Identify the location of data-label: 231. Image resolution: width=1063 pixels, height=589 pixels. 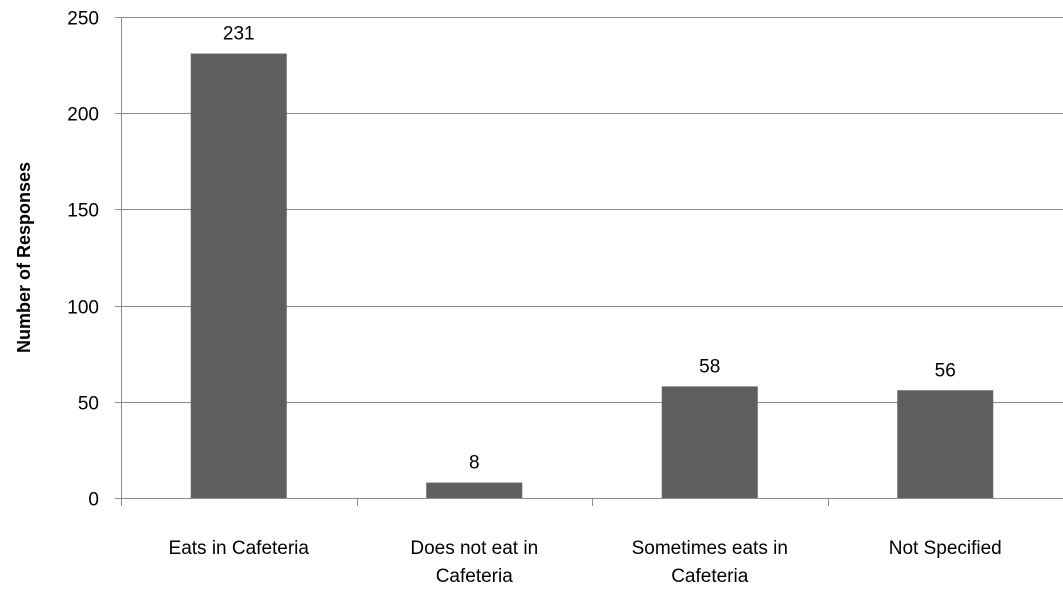
(239, 34).